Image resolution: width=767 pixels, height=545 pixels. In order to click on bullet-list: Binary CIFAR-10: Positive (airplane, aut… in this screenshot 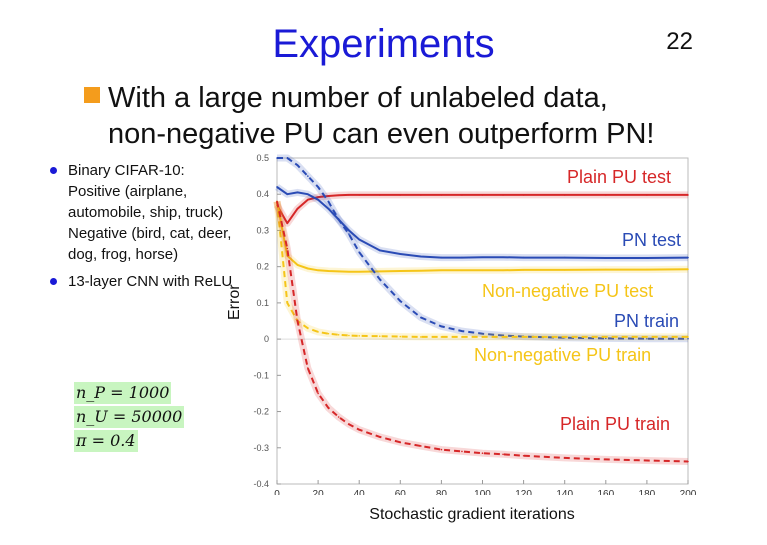, I will do `click(143, 229)`.